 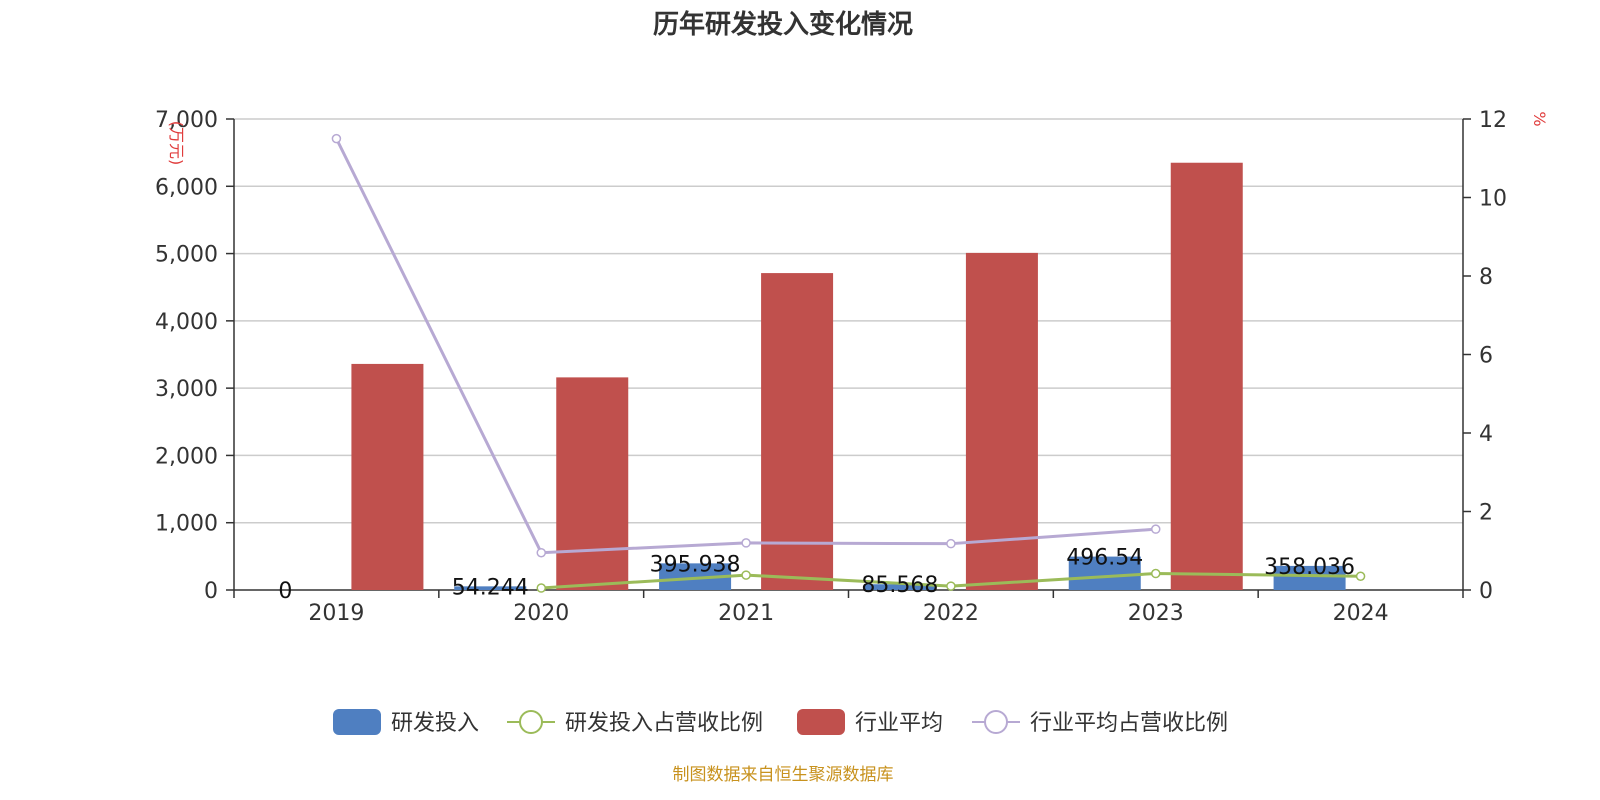 What do you see at coordinates (1539, 118) in the screenshot?
I see `y-right-unit: %` at bounding box center [1539, 118].